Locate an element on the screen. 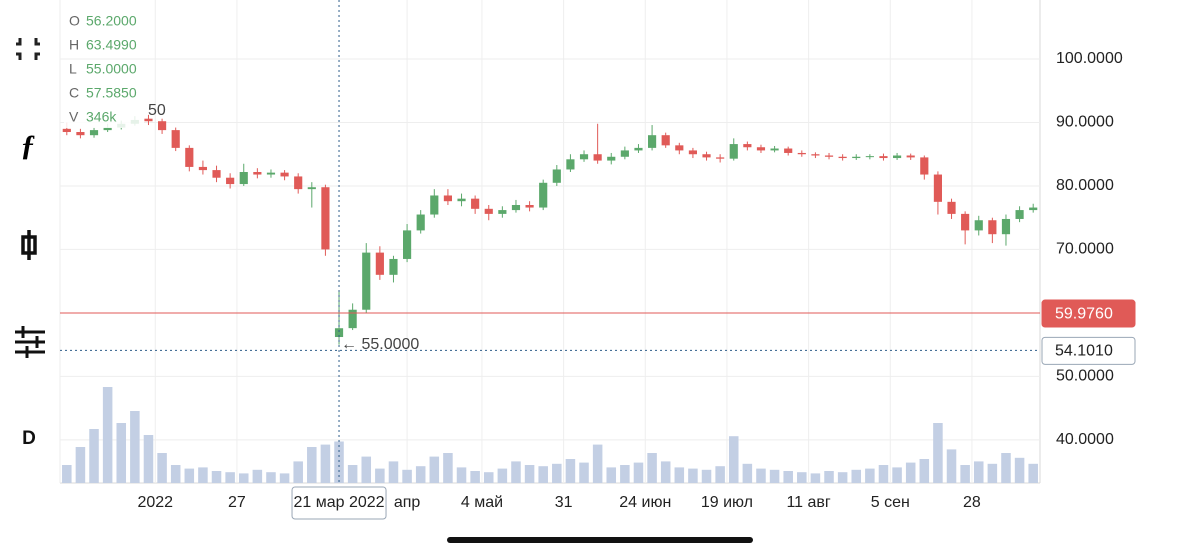 The width and height of the screenshot is (1200, 559). legend-value: 56.2000 is located at coordinates (111, 21).